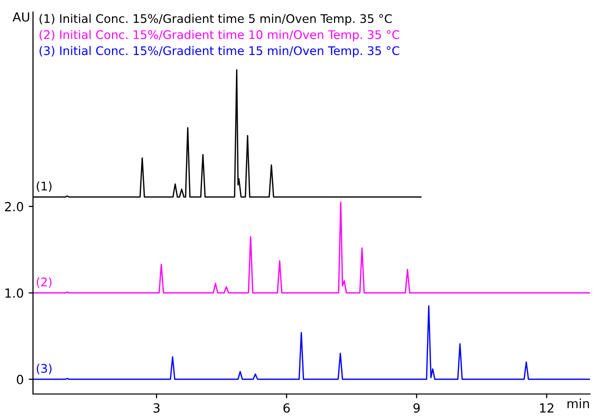 The image size is (595, 418). I want to click on annotation: (2), so click(44, 282).